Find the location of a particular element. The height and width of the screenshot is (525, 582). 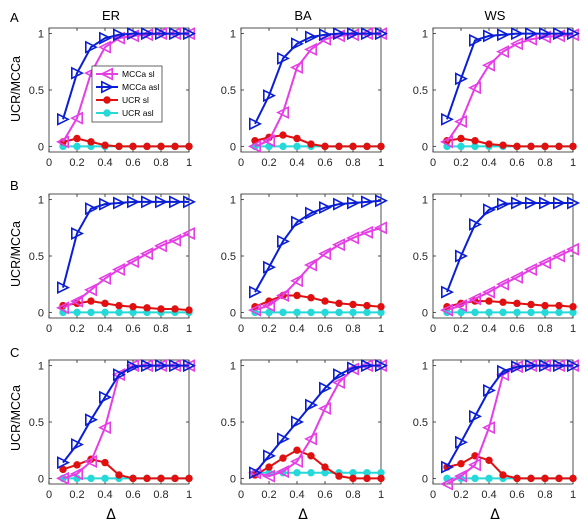

y-tick-label: 1 is located at coordinates (41, 35).